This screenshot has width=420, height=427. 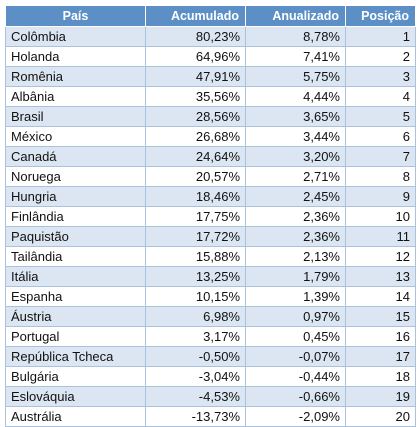 I want to click on table-row: Eslováquia -4,53% -0,66% 19, so click(x=210, y=396).